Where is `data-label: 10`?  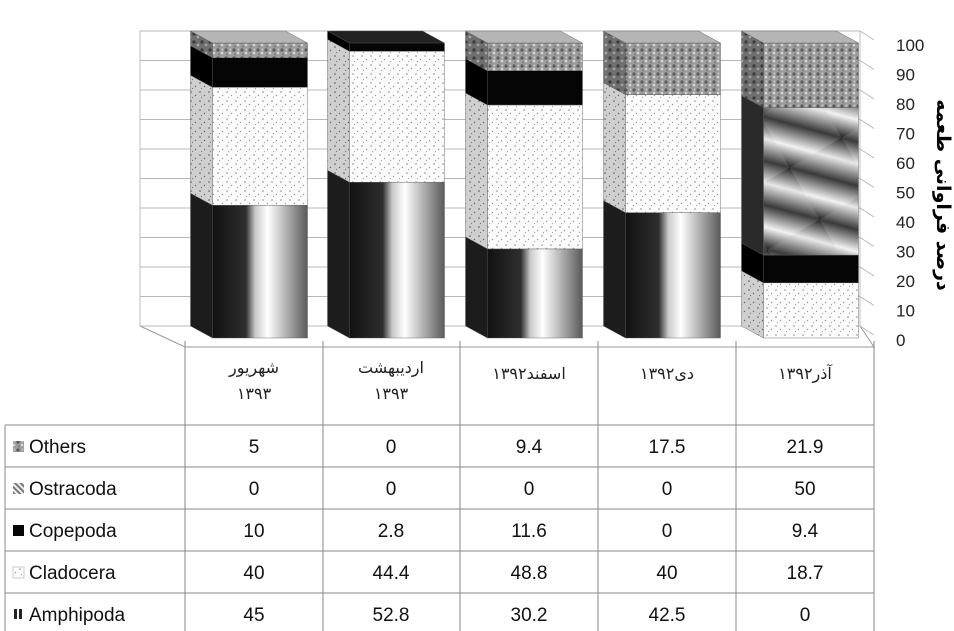 data-label: 10 is located at coordinates (253, 531).